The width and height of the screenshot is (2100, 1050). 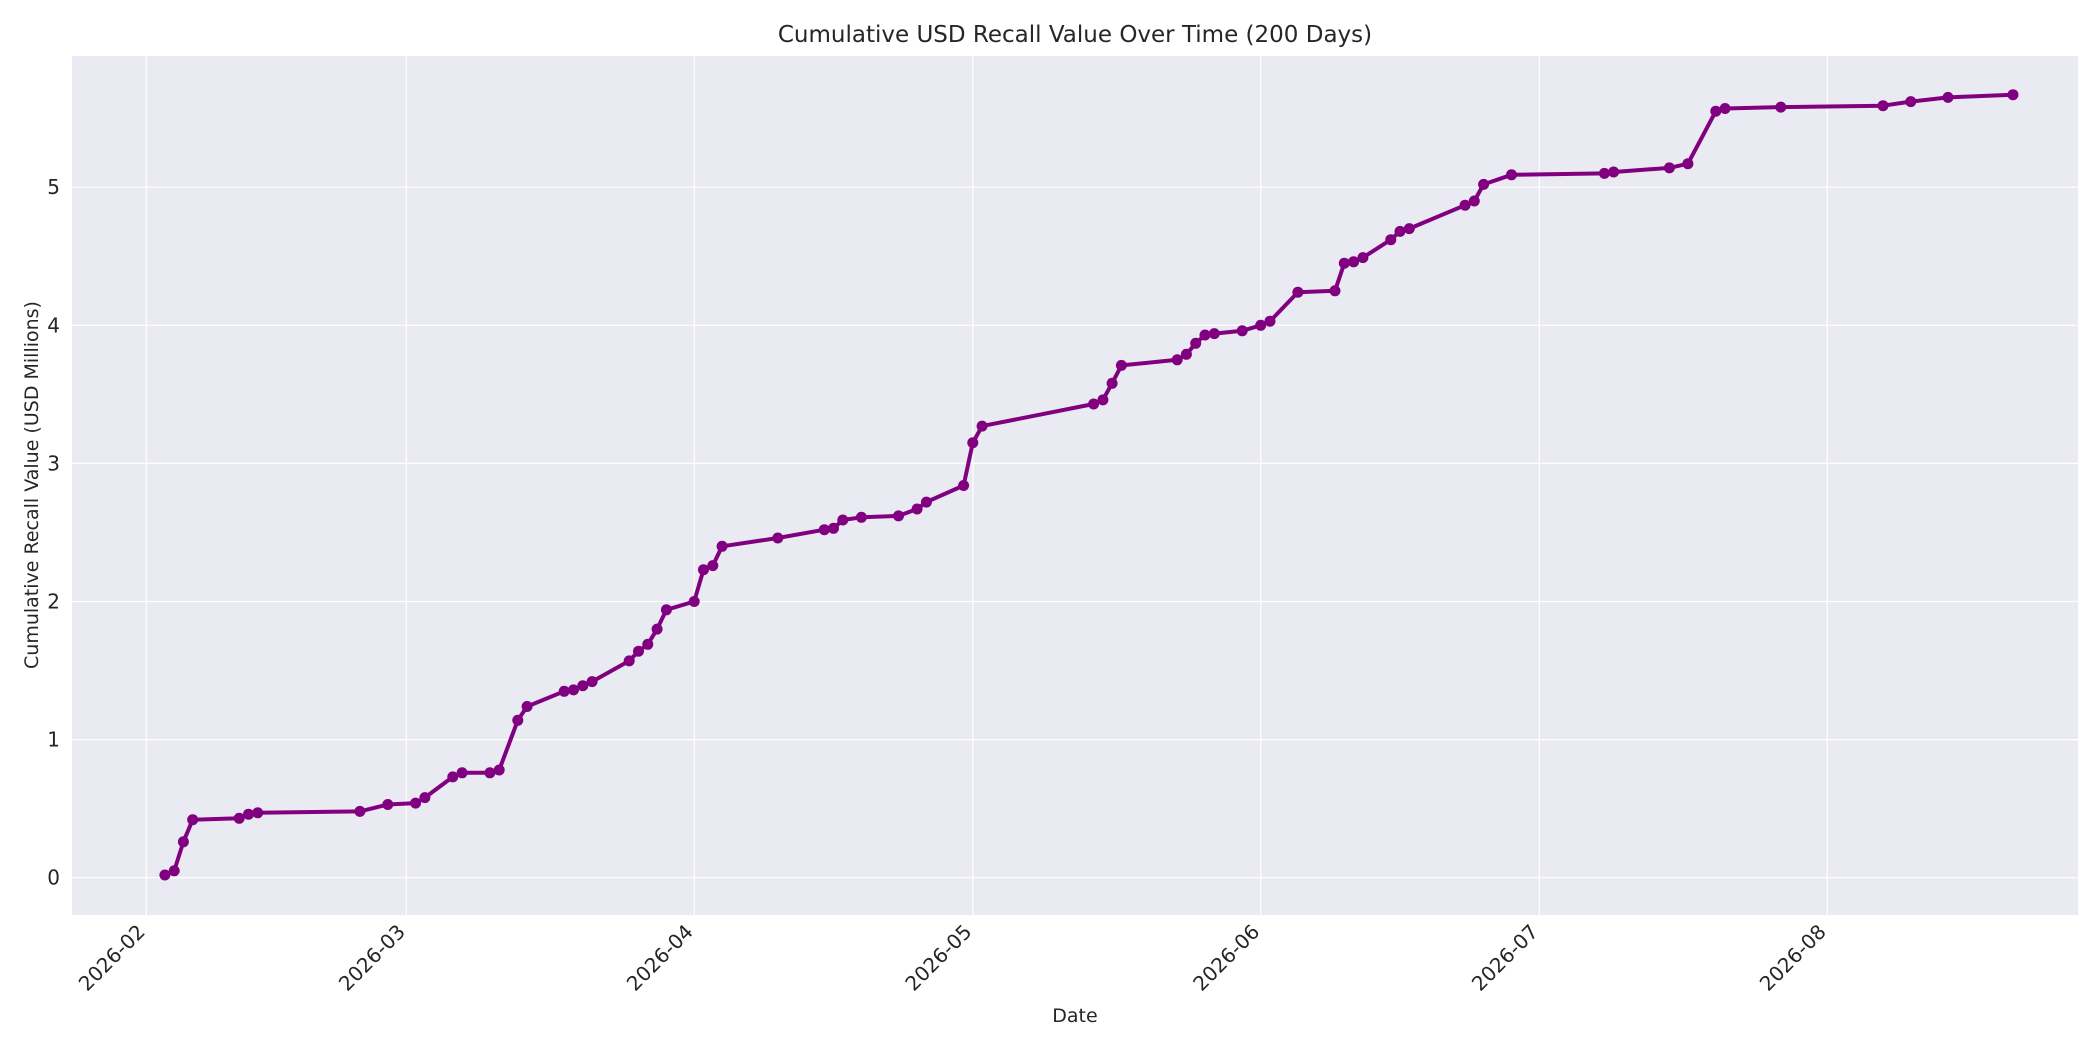 What do you see at coordinates (53, 740) in the screenshot?
I see `y-tick-label: 1` at bounding box center [53, 740].